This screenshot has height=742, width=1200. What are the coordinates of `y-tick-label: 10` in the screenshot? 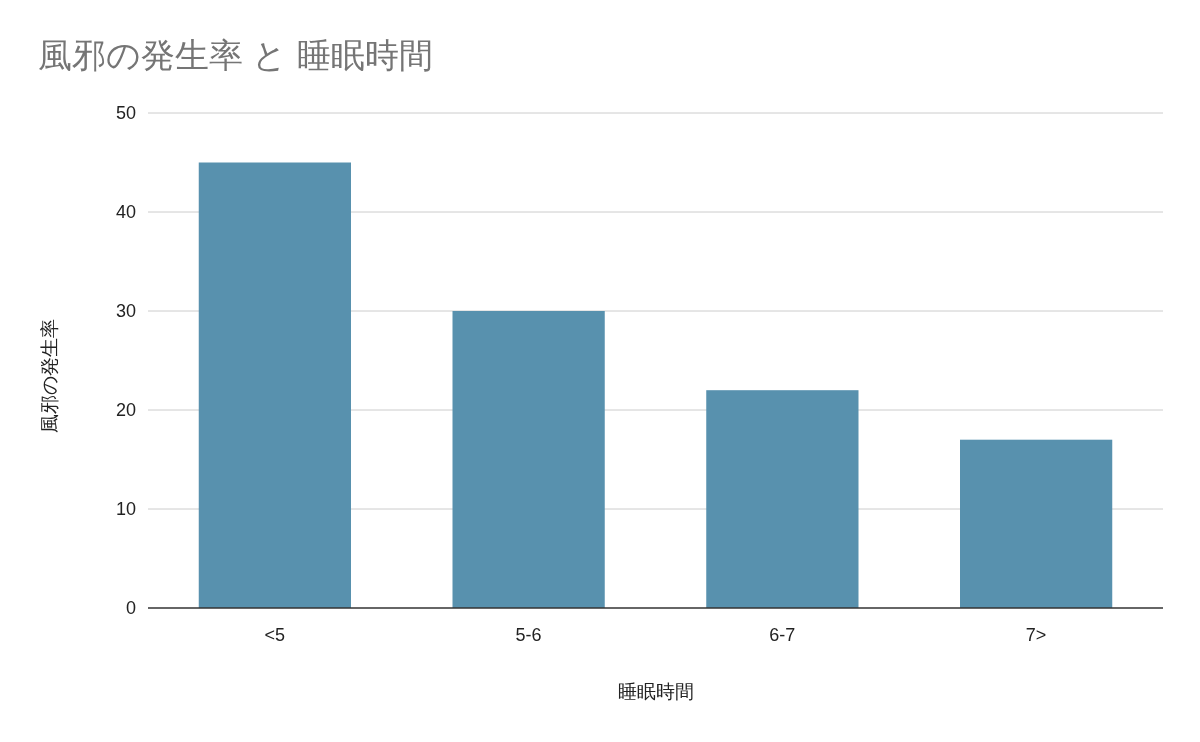 It's located at (125, 509).